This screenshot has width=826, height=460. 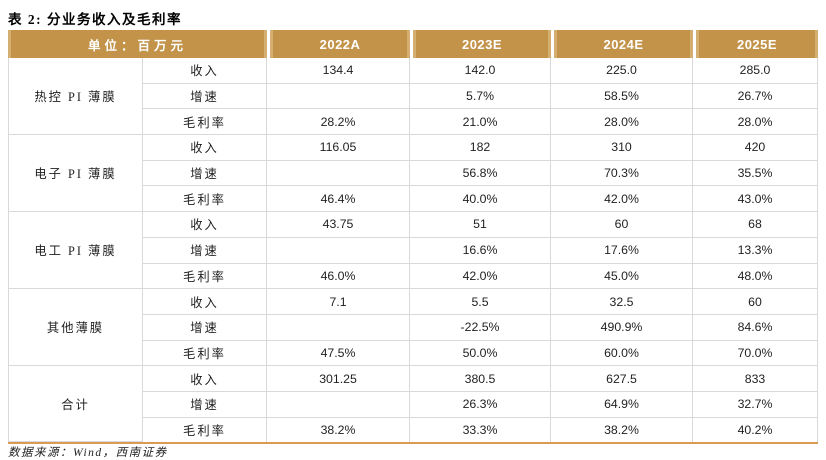 What do you see at coordinates (339, 148) in the screenshot?
I see `value-cell: 116.05` at bounding box center [339, 148].